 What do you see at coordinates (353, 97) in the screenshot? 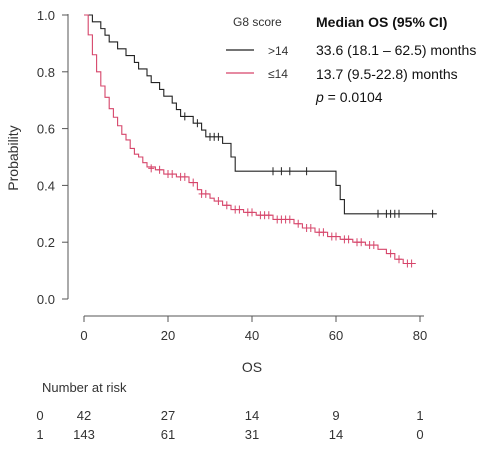
I see `p-value-text: = 0.0104` at bounding box center [353, 97].